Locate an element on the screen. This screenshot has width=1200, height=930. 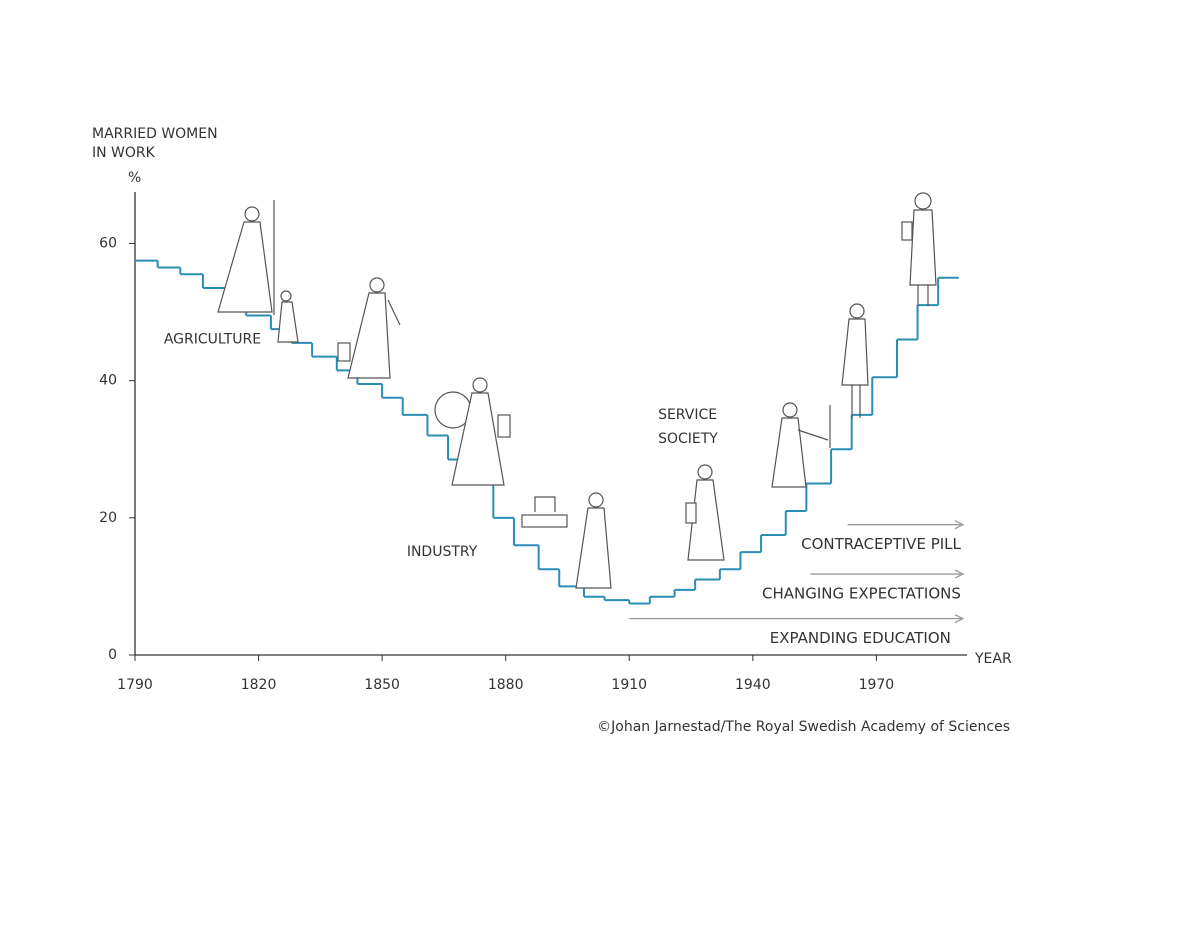
annotation: AGRICULTURE is located at coordinates (212, 339).